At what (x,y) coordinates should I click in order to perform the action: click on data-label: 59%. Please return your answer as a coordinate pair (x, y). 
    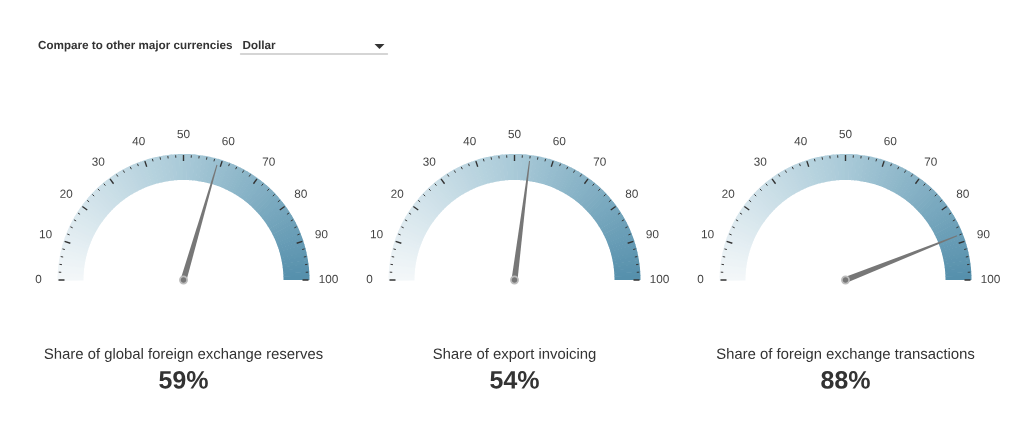
    Looking at the image, I should click on (183, 380).